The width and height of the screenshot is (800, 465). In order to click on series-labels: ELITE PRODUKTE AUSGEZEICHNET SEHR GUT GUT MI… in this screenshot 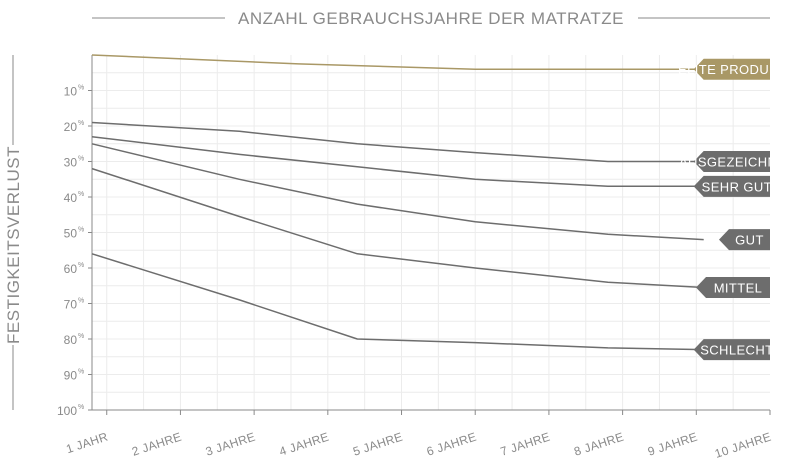, I will do `click(737, 209)`.